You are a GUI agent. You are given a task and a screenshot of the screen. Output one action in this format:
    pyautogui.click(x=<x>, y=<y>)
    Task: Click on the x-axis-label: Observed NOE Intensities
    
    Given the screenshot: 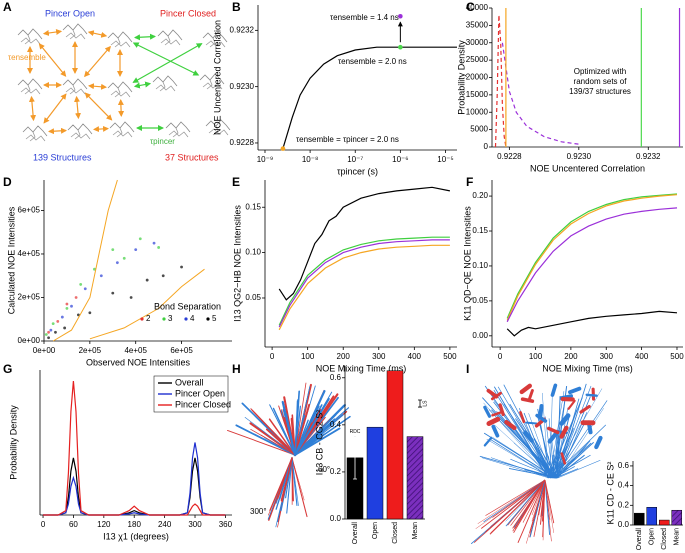 What is the action you would take?
    pyautogui.click(x=138, y=362)
    